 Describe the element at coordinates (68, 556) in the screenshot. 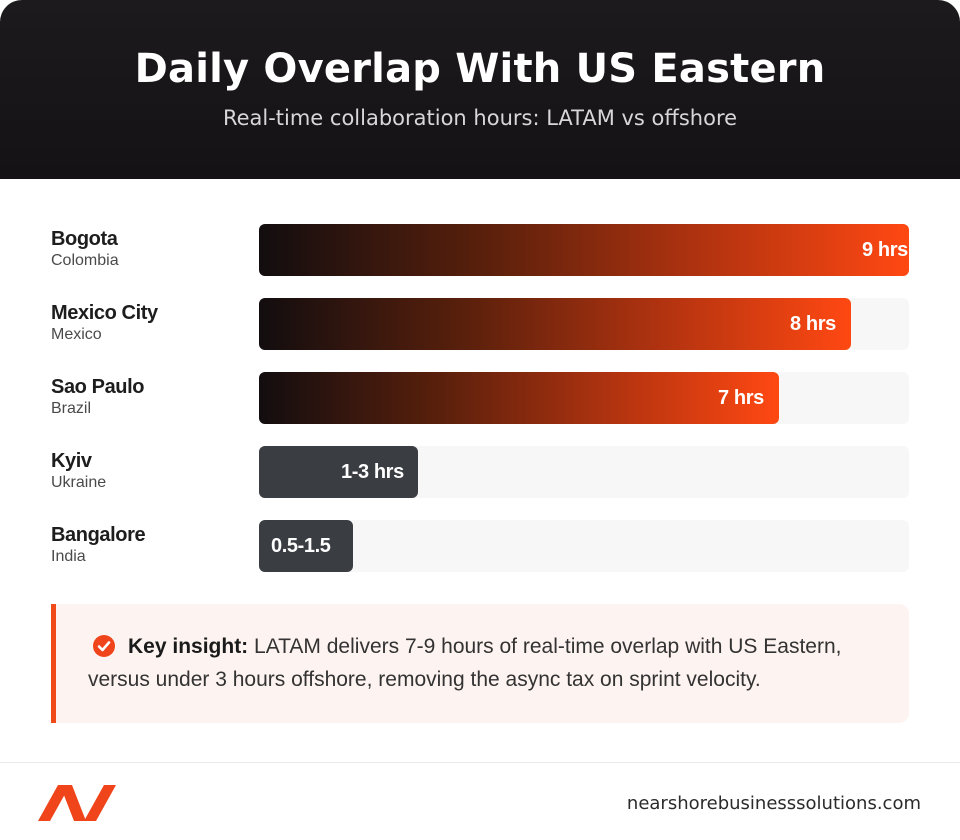

I see `country-label: India` at that location.